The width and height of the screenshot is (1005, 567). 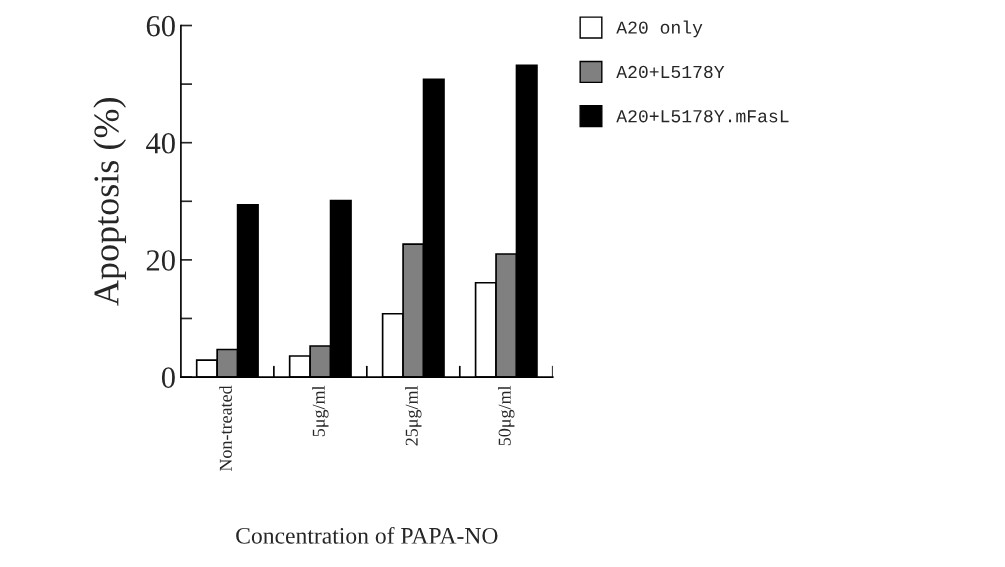 I want to click on y-tick-label: 20, so click(x=160, y=260).